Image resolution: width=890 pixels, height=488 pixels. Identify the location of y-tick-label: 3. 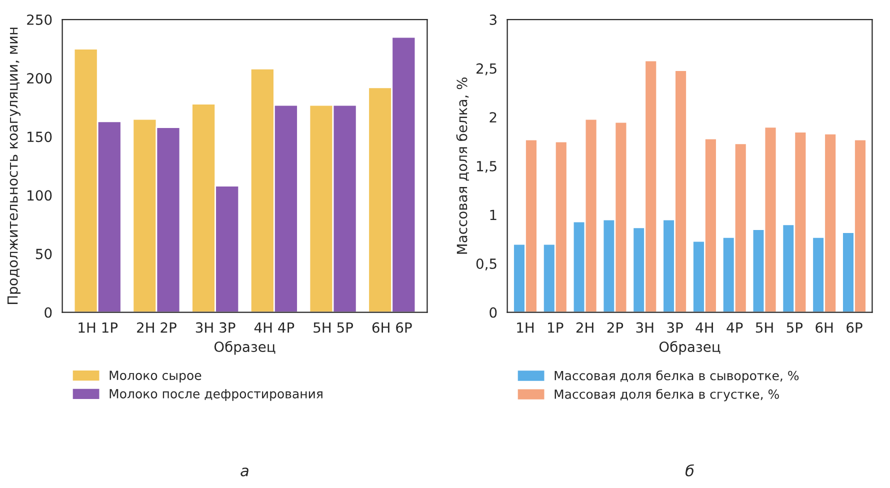
(493, 19).